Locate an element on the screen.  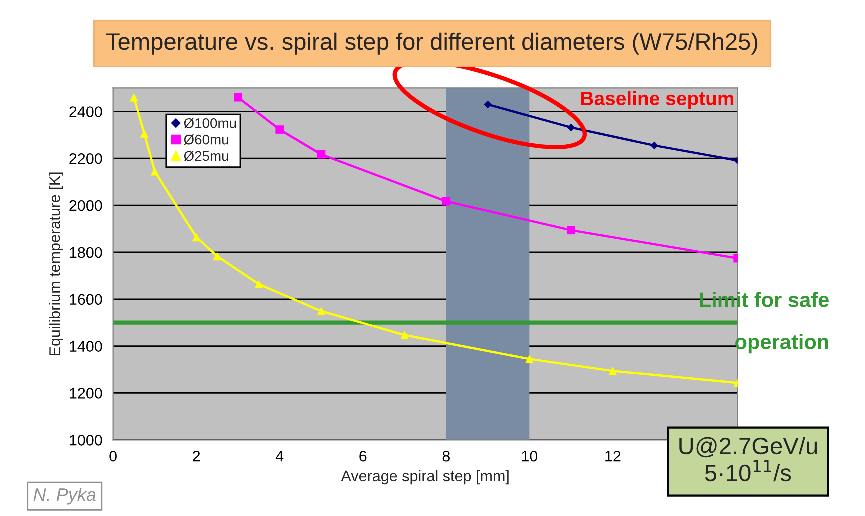
chart-title: Temperature vs. spiral step for different diameters (W75/Rh25) is located at coordinates (432, 43).